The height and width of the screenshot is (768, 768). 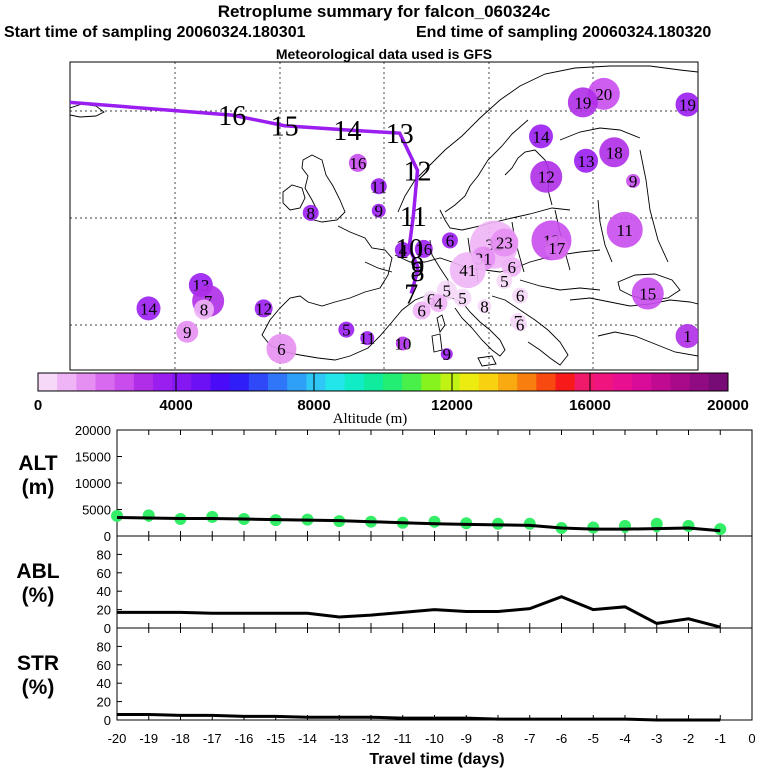 I want to click on x-tick-label: -3, so click(x=657, y=738).